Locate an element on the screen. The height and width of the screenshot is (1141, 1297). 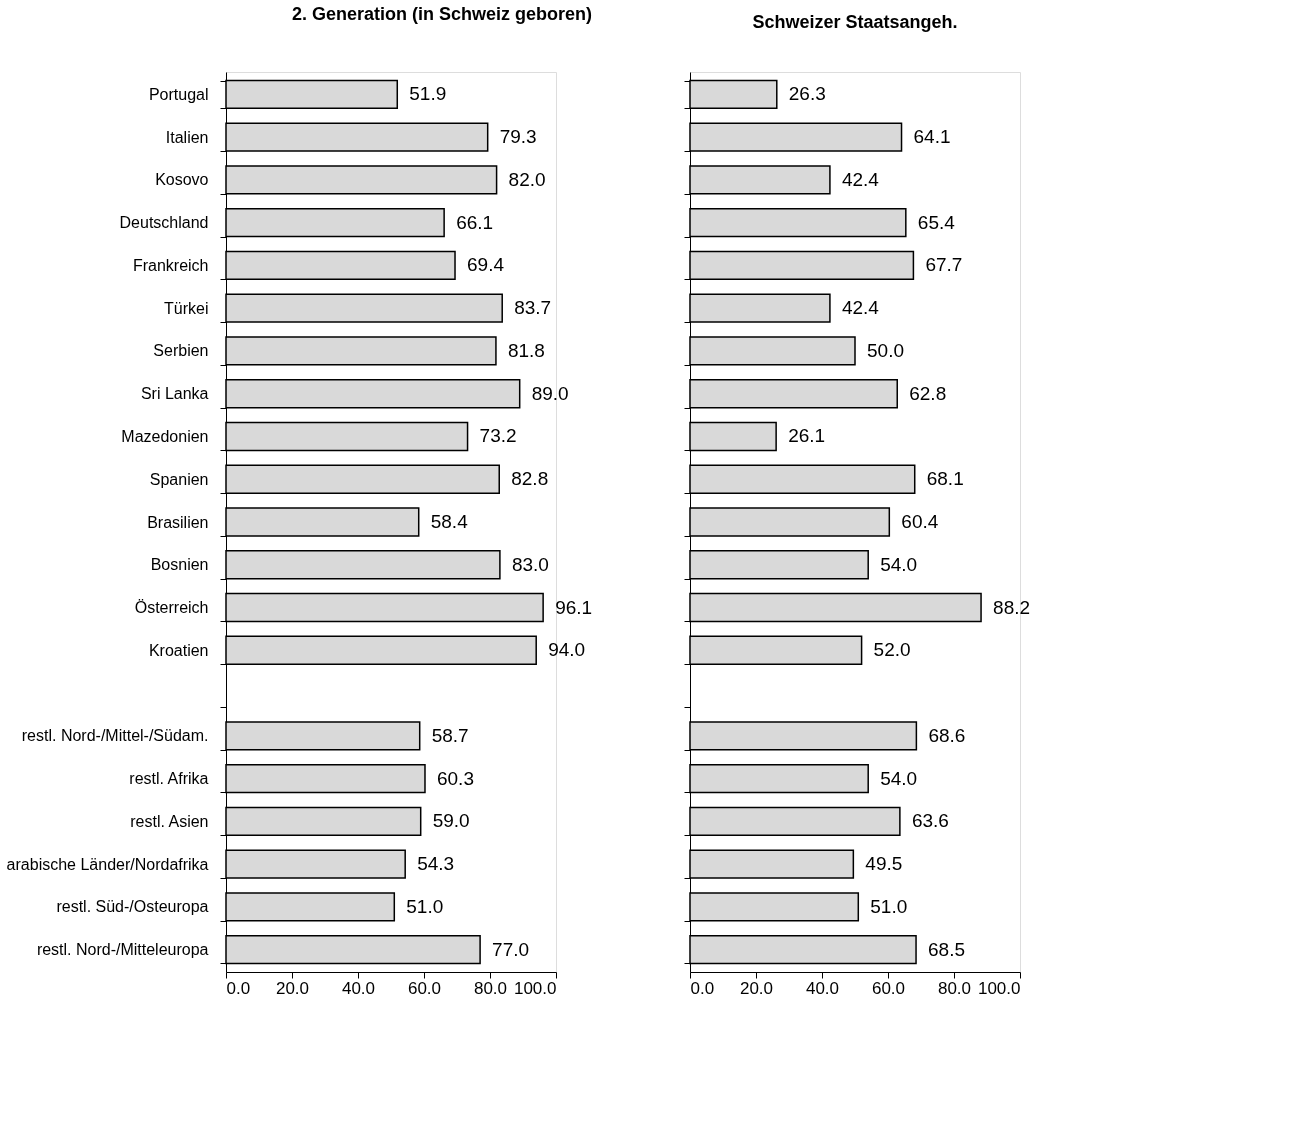
y-tick-label: restl. Nord-/Mittel-/Südam. is located at coordinates (115, 736).